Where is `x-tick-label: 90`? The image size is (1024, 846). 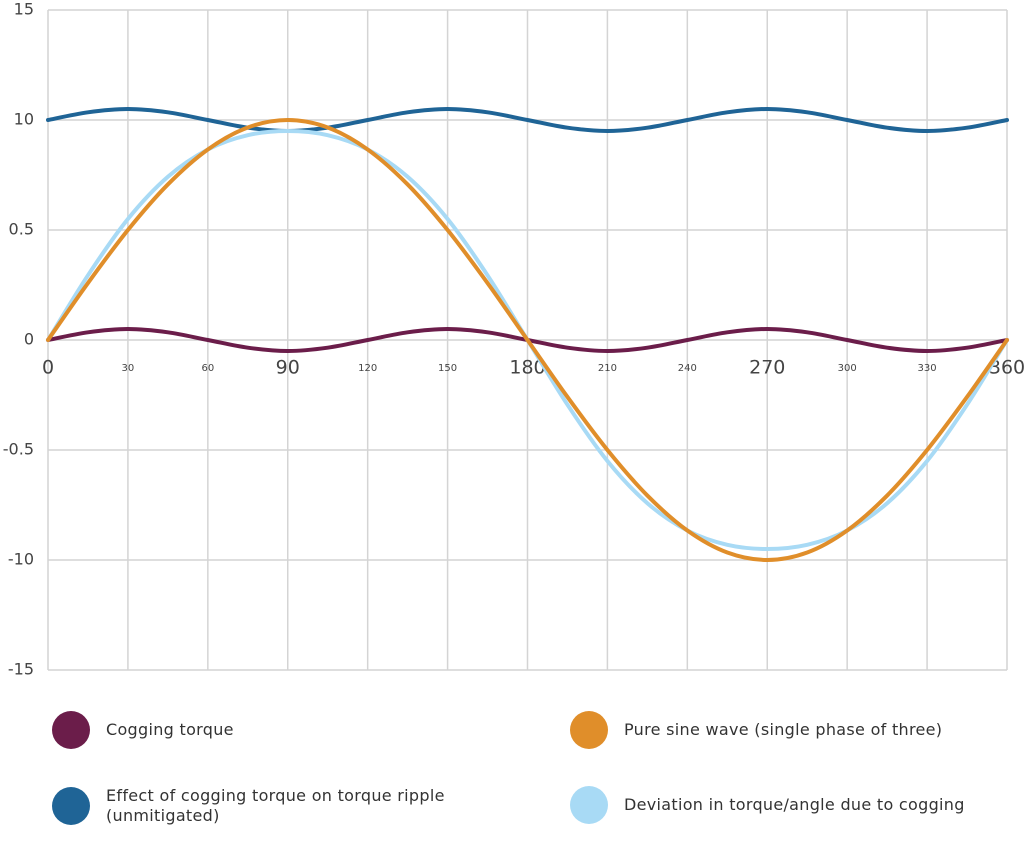 x-tick-label: 90 is located at coordinates (288, 368).